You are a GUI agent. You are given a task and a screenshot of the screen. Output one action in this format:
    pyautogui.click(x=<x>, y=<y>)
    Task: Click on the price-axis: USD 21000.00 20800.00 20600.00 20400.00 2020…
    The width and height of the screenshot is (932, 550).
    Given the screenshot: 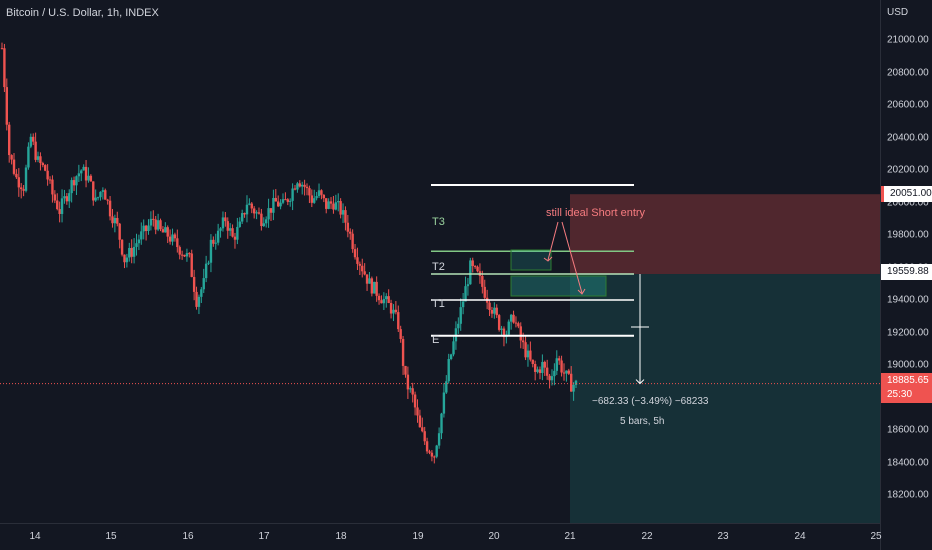 What is the action you would take?
    pyautogui.click(x=906, y=275)
    